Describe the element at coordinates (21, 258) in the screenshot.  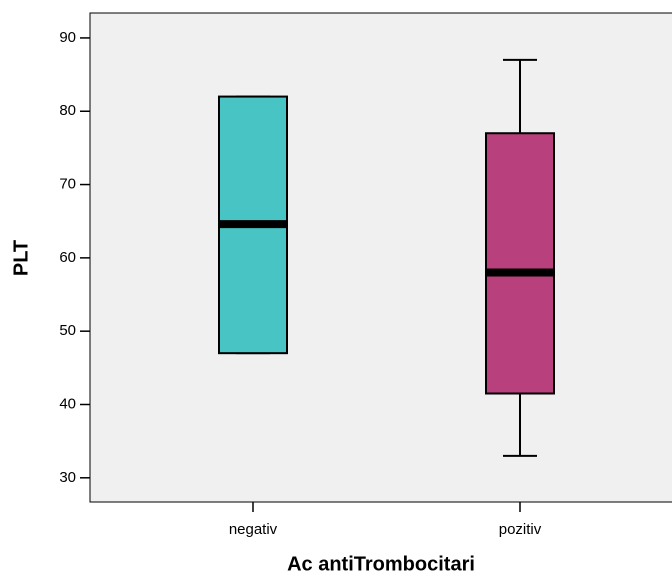
I see `y-axis-title: PLT` at that location.